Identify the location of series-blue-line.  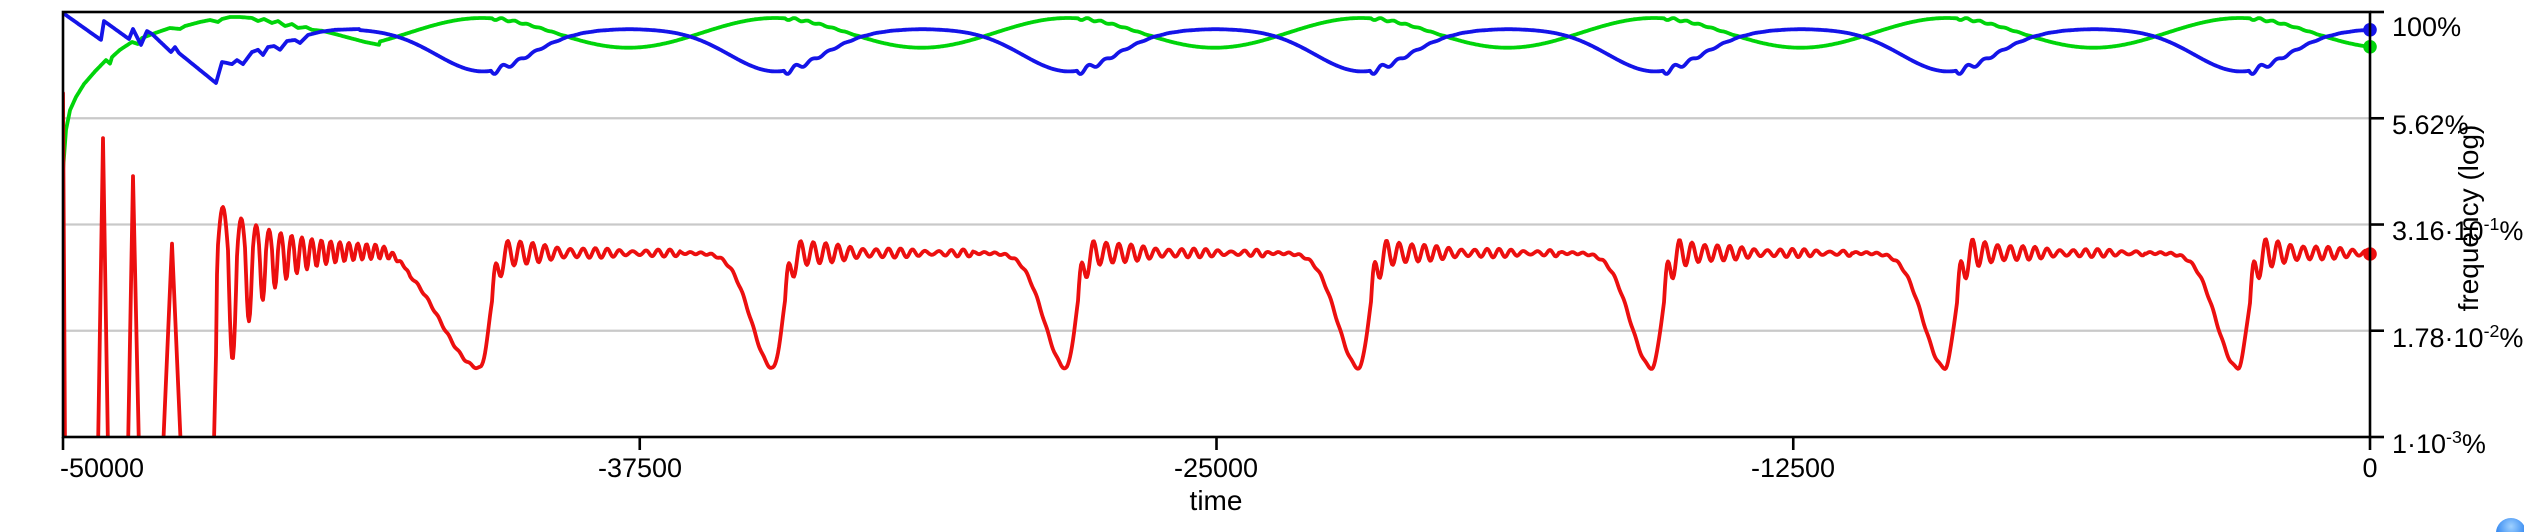
(1216, 48).